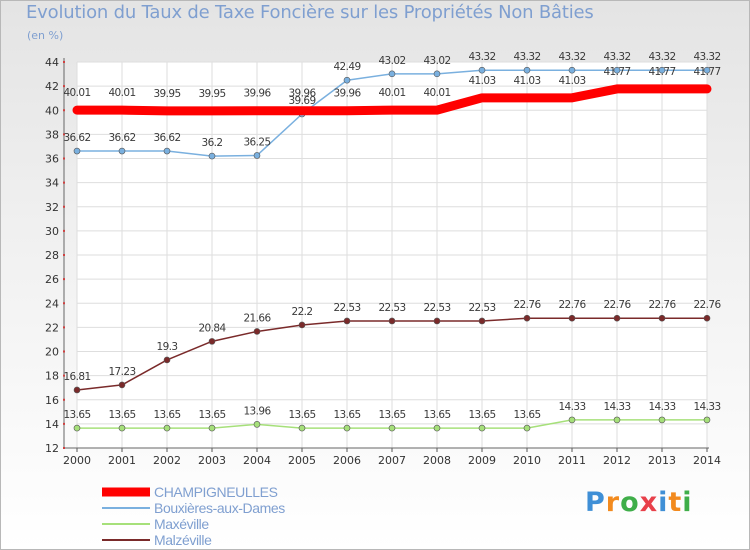  Describe the element at coordinates (45, 35) in the screenshot. I see `chart-unit-label: (en %)` at that location.